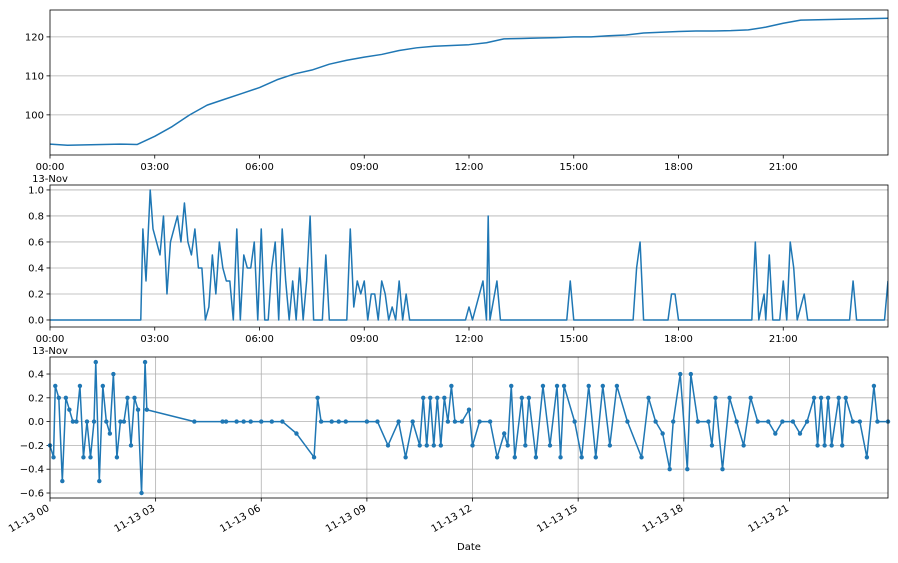  Describe the element at coordinates (36, 242) in the screenshot. I see `y-tick-label: 0.6` at that location.